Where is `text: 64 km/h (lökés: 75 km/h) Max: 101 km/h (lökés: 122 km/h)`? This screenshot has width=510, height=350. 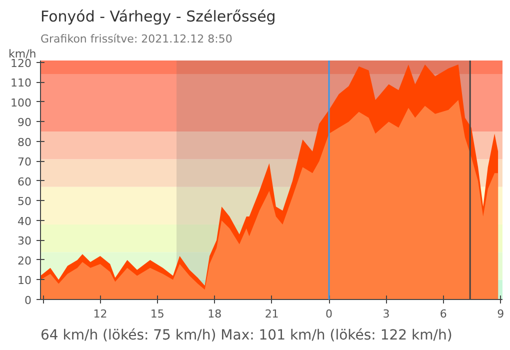
text: 64 km/h (lökés: 75 km/h) Max: 101 km/h (lökés: 122 km/h) is located at coordinates (246, 336).